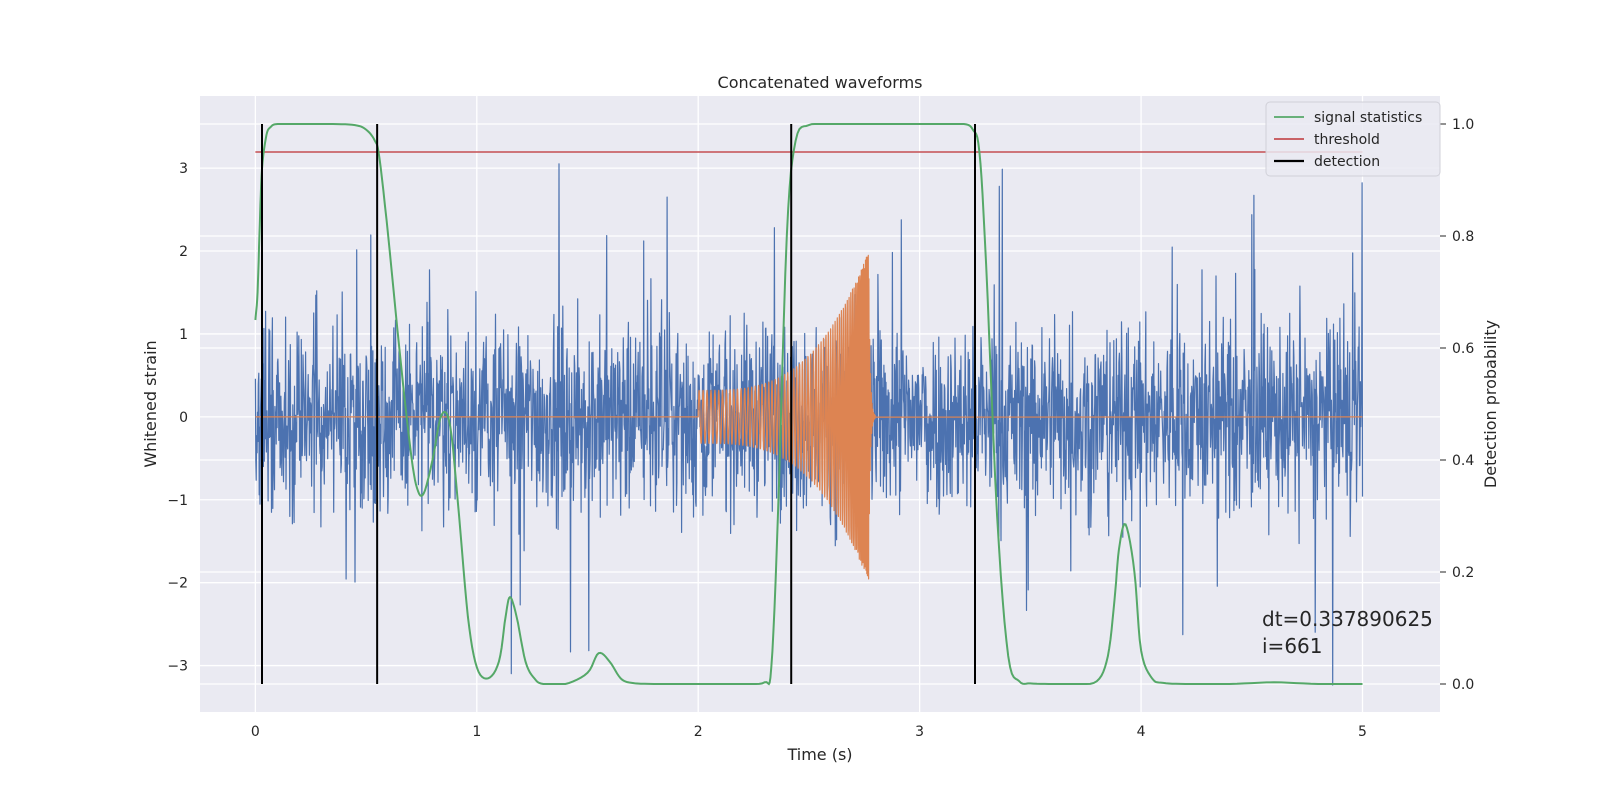 The height and width of the screenshot is (800, 1600). I want to click on legend-box, so click(1353, 139).